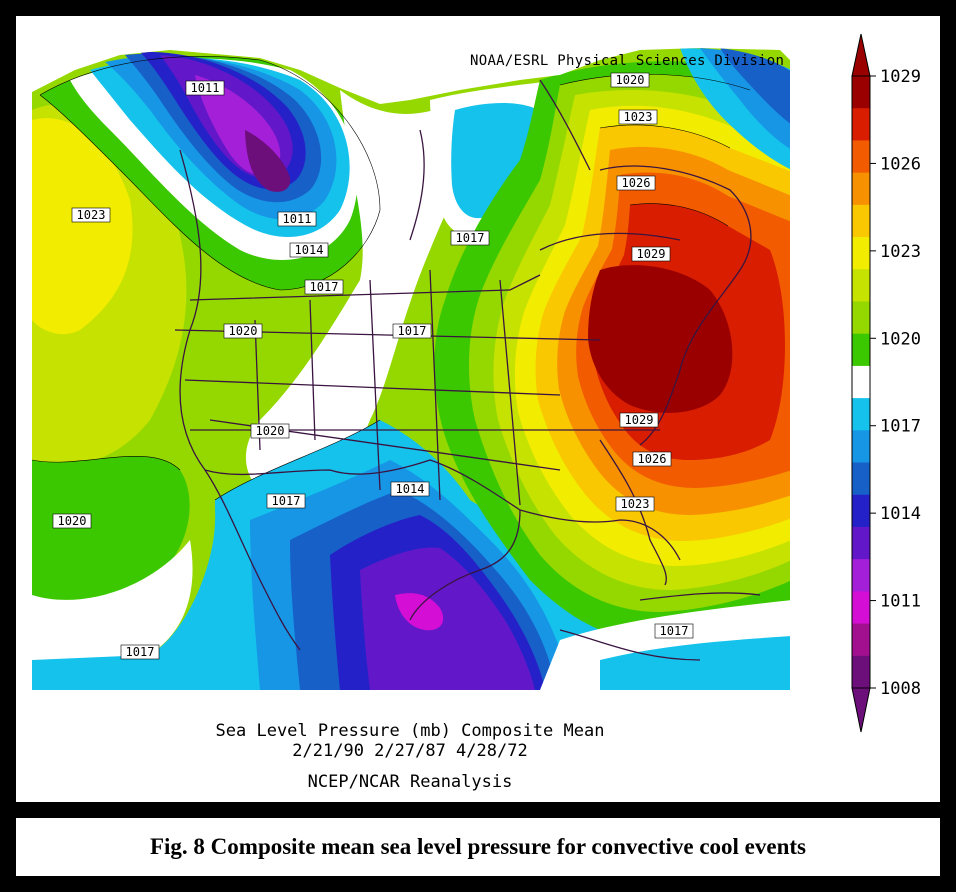 This screenshot has height=892, width=956. What do you see at coordinates (861, 710) in the screenshot?
I see `colorbar-min-arrow` at bounding box center [861, 710].